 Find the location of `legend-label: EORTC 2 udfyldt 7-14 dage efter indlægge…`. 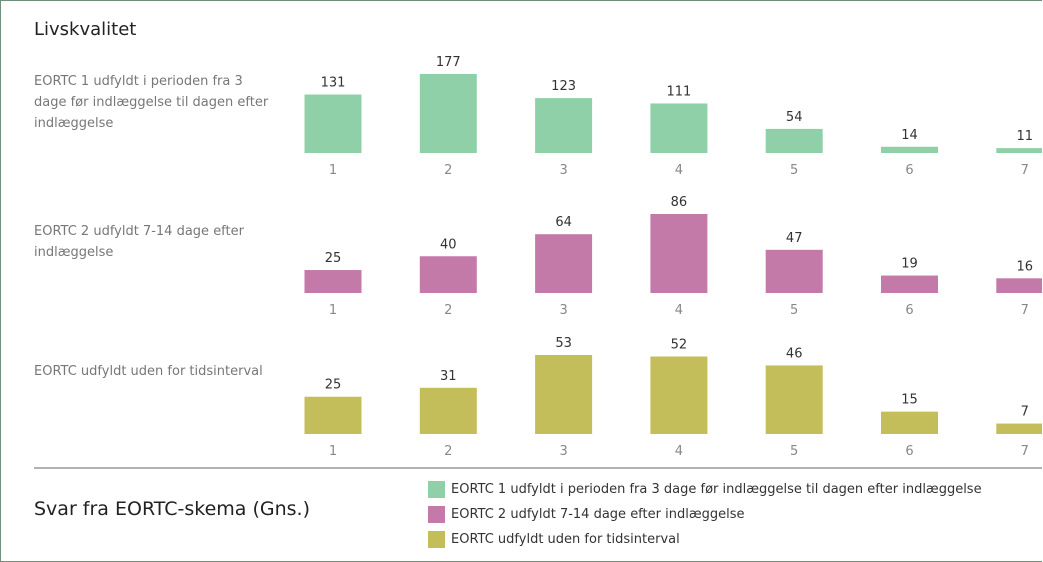

legend-label: EORTC 2 udfyldt 7-14 dage efter indlægge… is located at coordinates (598, 514).